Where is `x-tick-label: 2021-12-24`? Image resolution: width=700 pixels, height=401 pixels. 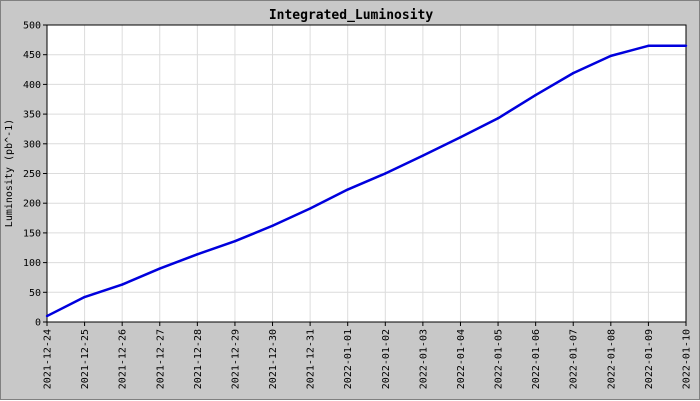 x-tick-label: 2021-12-24 is located at coordinates (48, 359).